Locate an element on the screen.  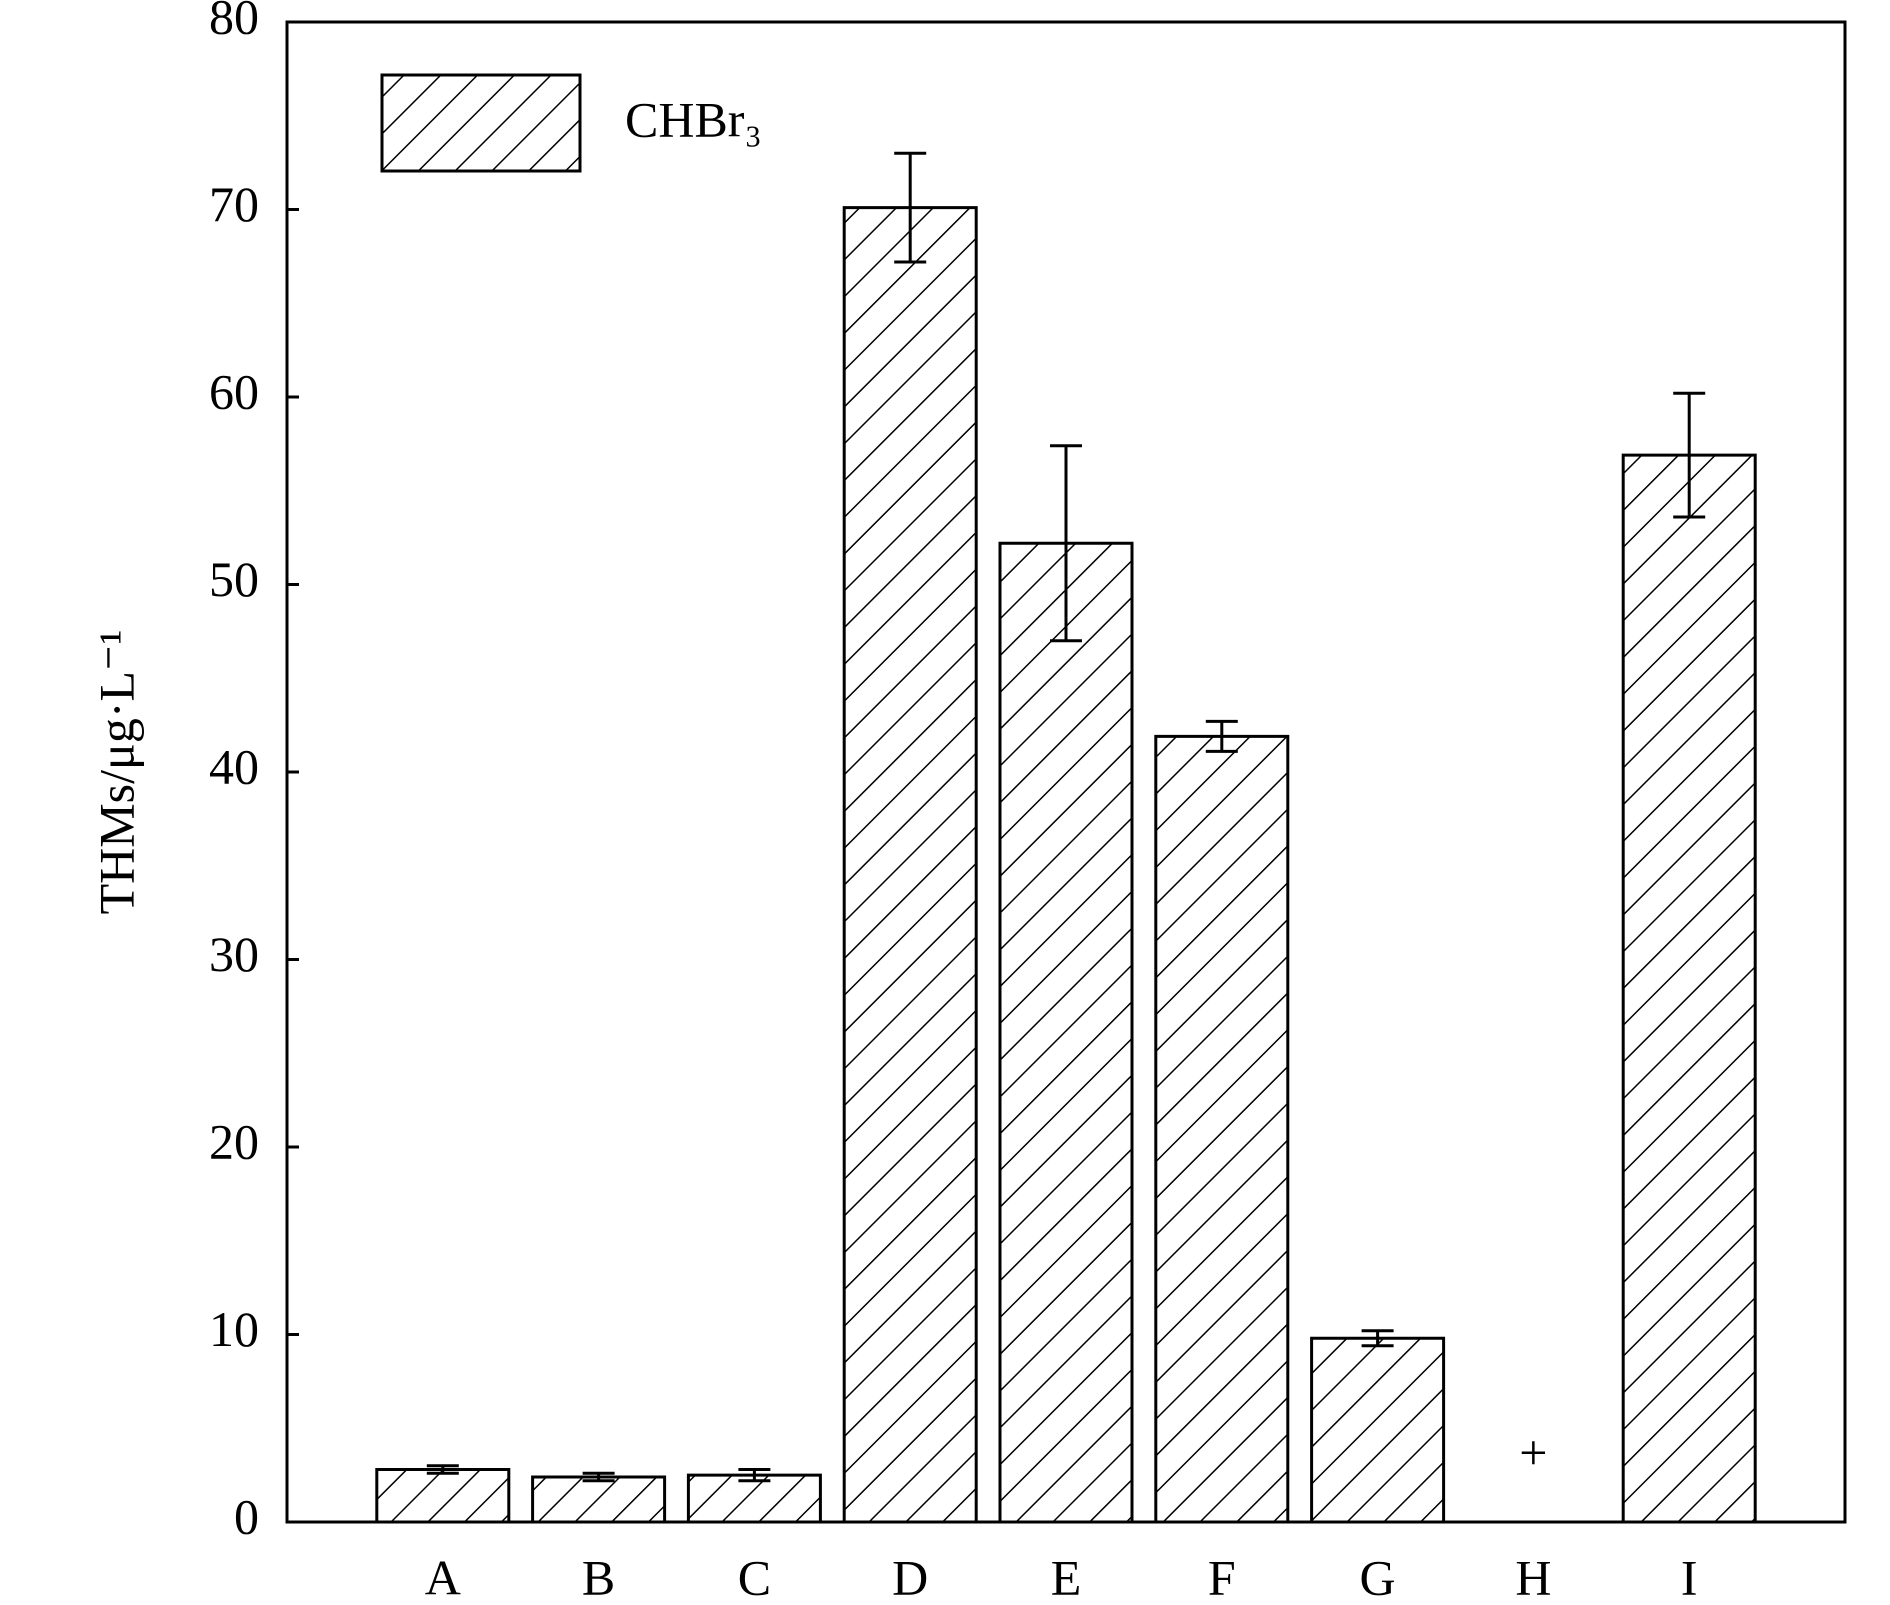
x-tick-label: C is located at coordinates (754, 1577).